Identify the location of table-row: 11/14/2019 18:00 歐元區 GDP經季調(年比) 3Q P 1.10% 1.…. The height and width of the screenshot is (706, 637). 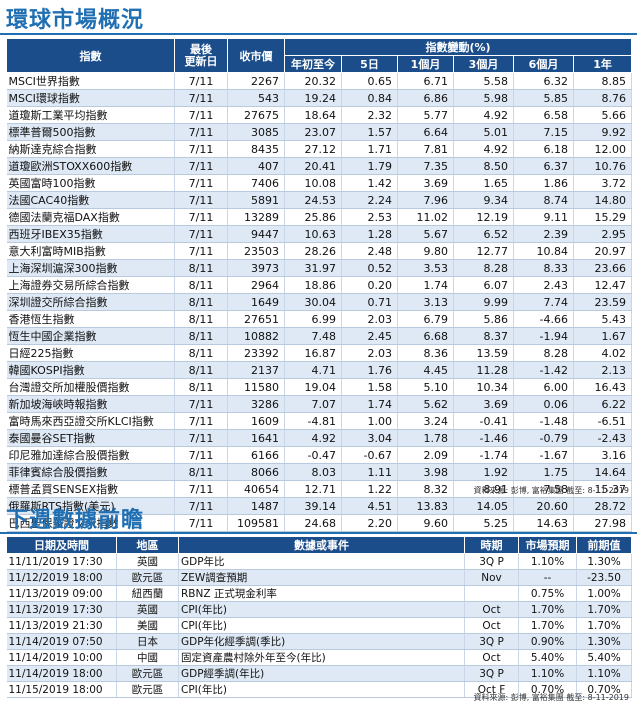
(319, 673).